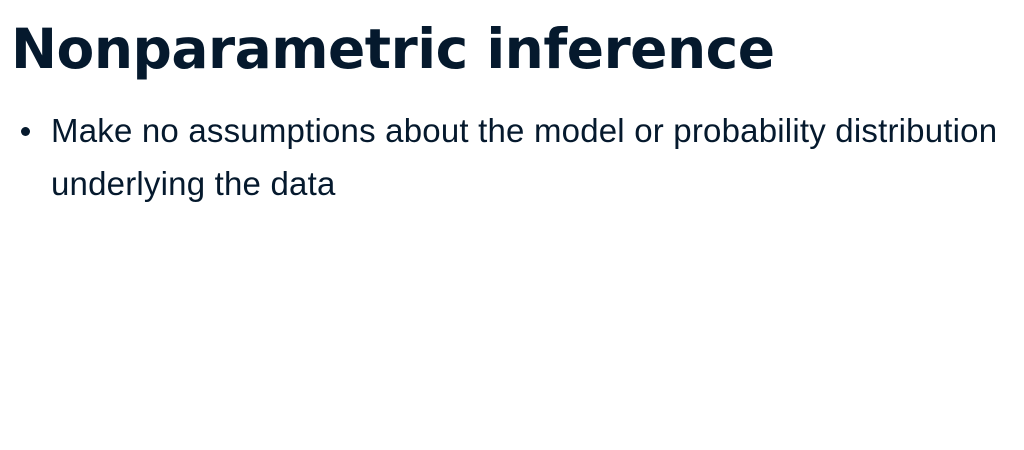 The width and height of the screenshot is (1024, 450). What do you see at coordinates (25, 131) in the screenshot?
I see `bullet-dot-icon` at bounding box center [25, 131].